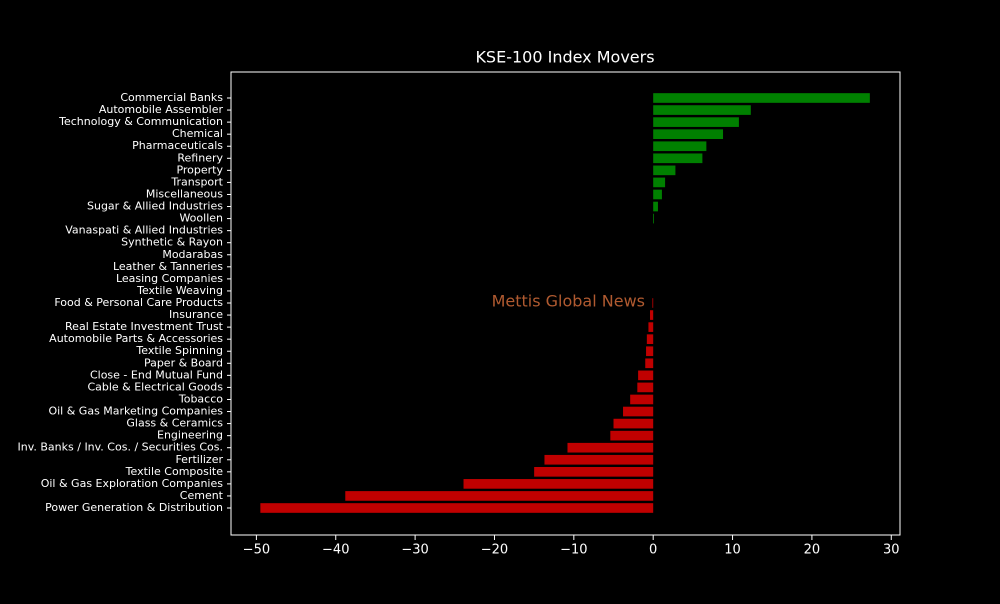 This screenshot has height=604, width=1000. Describe the element at coordinates (140, 121) in the screenshot. I see `y-tick-label: Technology & Communication` at that location.